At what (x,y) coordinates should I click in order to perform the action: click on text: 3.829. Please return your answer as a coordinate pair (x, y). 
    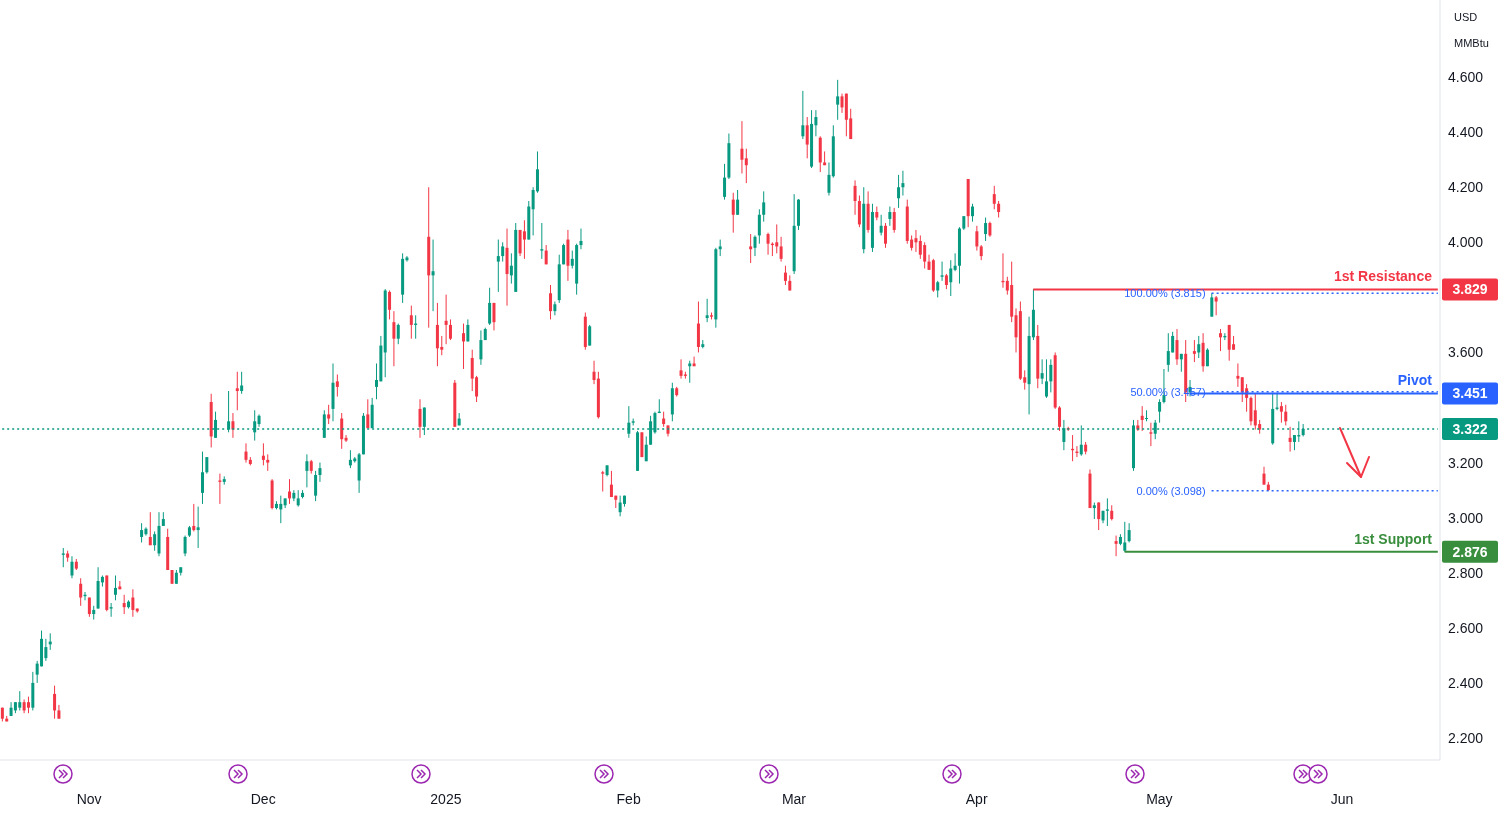
    Looking at the image, I should click on (1470, 289).